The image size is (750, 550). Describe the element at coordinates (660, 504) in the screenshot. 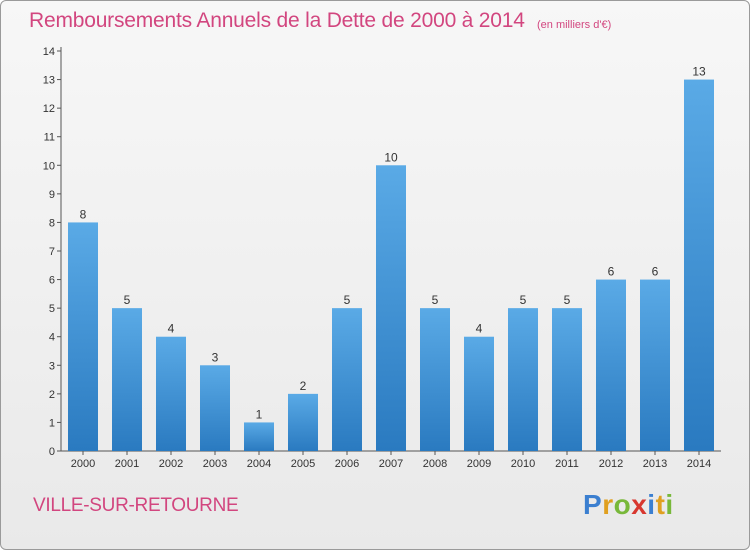

I see `logo-letter: t` at that location.